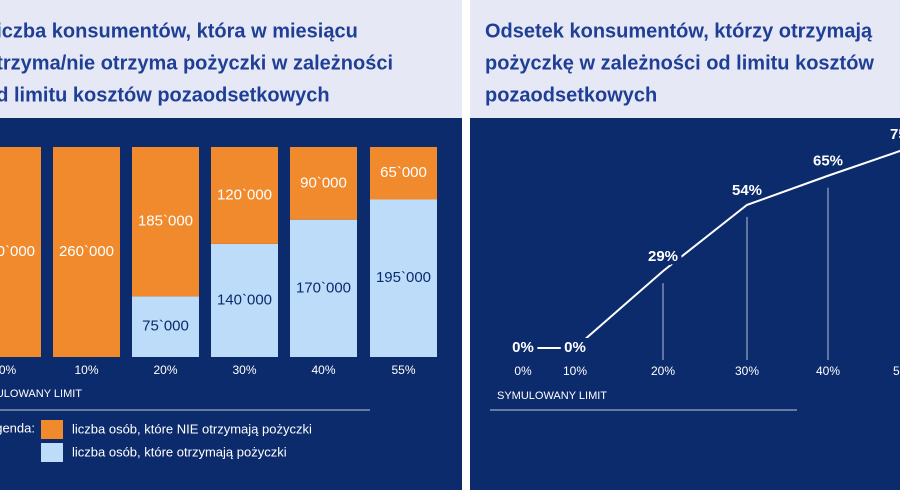 Image resolution: width=900 pixels, height=490 pixels. I want to click on value-label: 65`000, so click(403, 172).